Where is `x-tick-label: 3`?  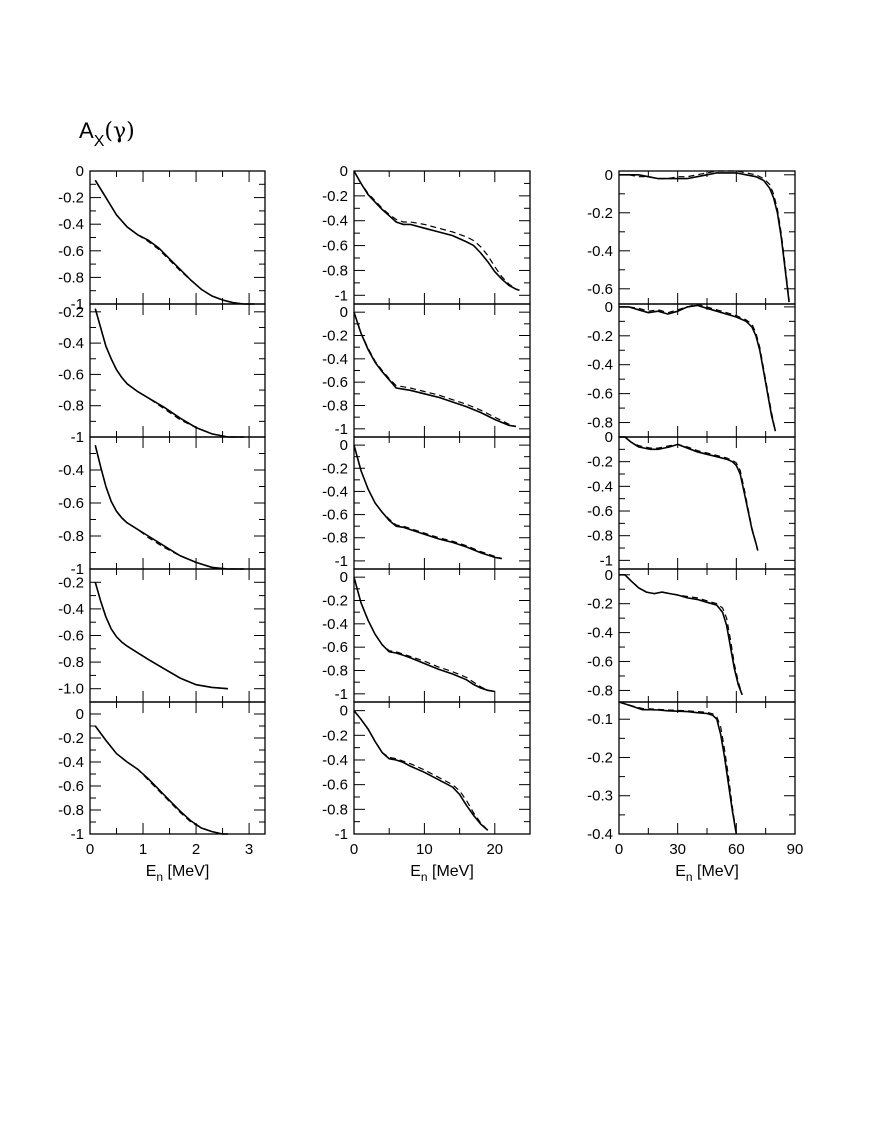 x-tick-label: 3 is located at coordinates (249, 849).